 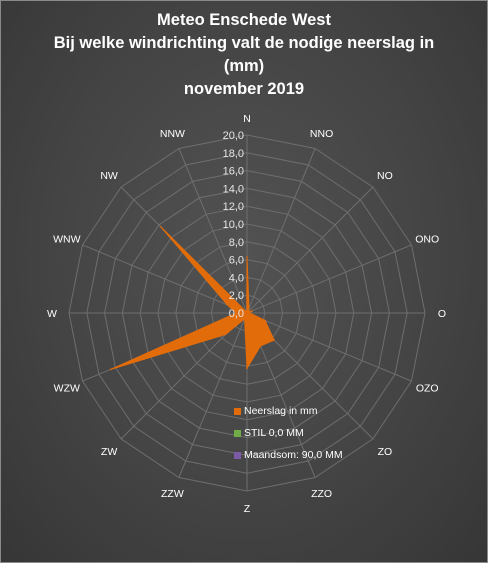 I want to click on direction-label-o: O, so click(x=442, y=314).